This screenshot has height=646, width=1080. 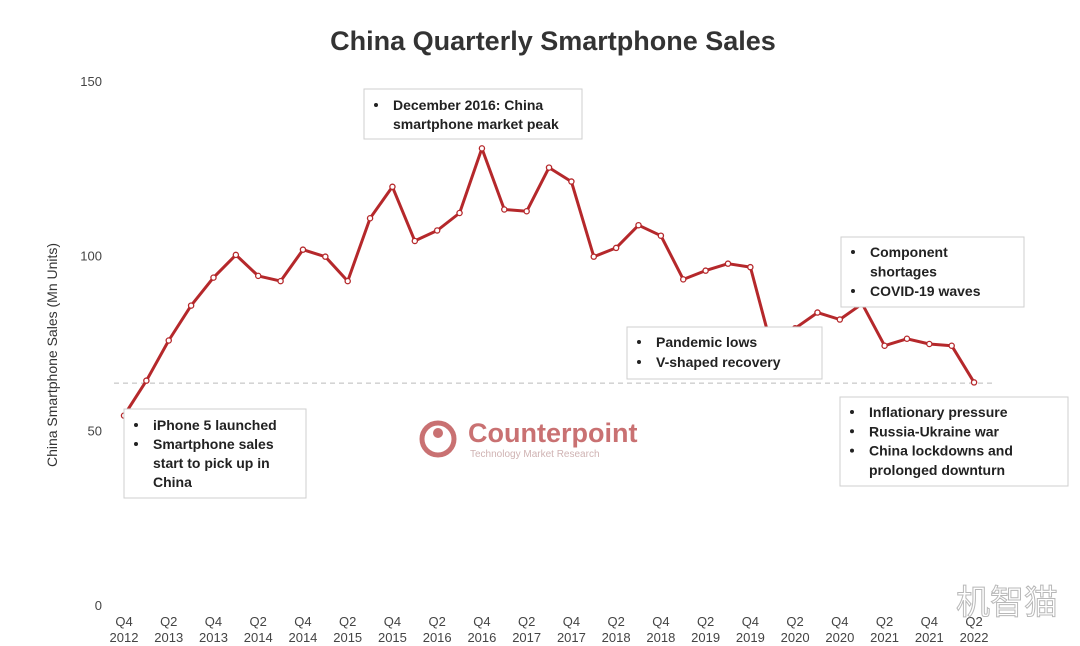 I want to click on annotation-line: Pandemic lows, so click(x=706, y=342).